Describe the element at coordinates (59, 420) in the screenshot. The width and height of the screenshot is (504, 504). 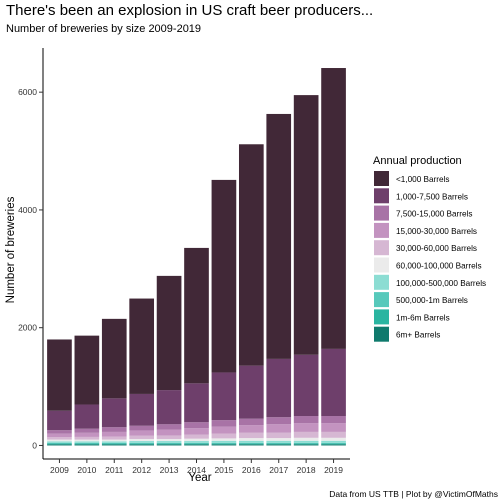
I see `bar-segment-2009-s8` at that location.